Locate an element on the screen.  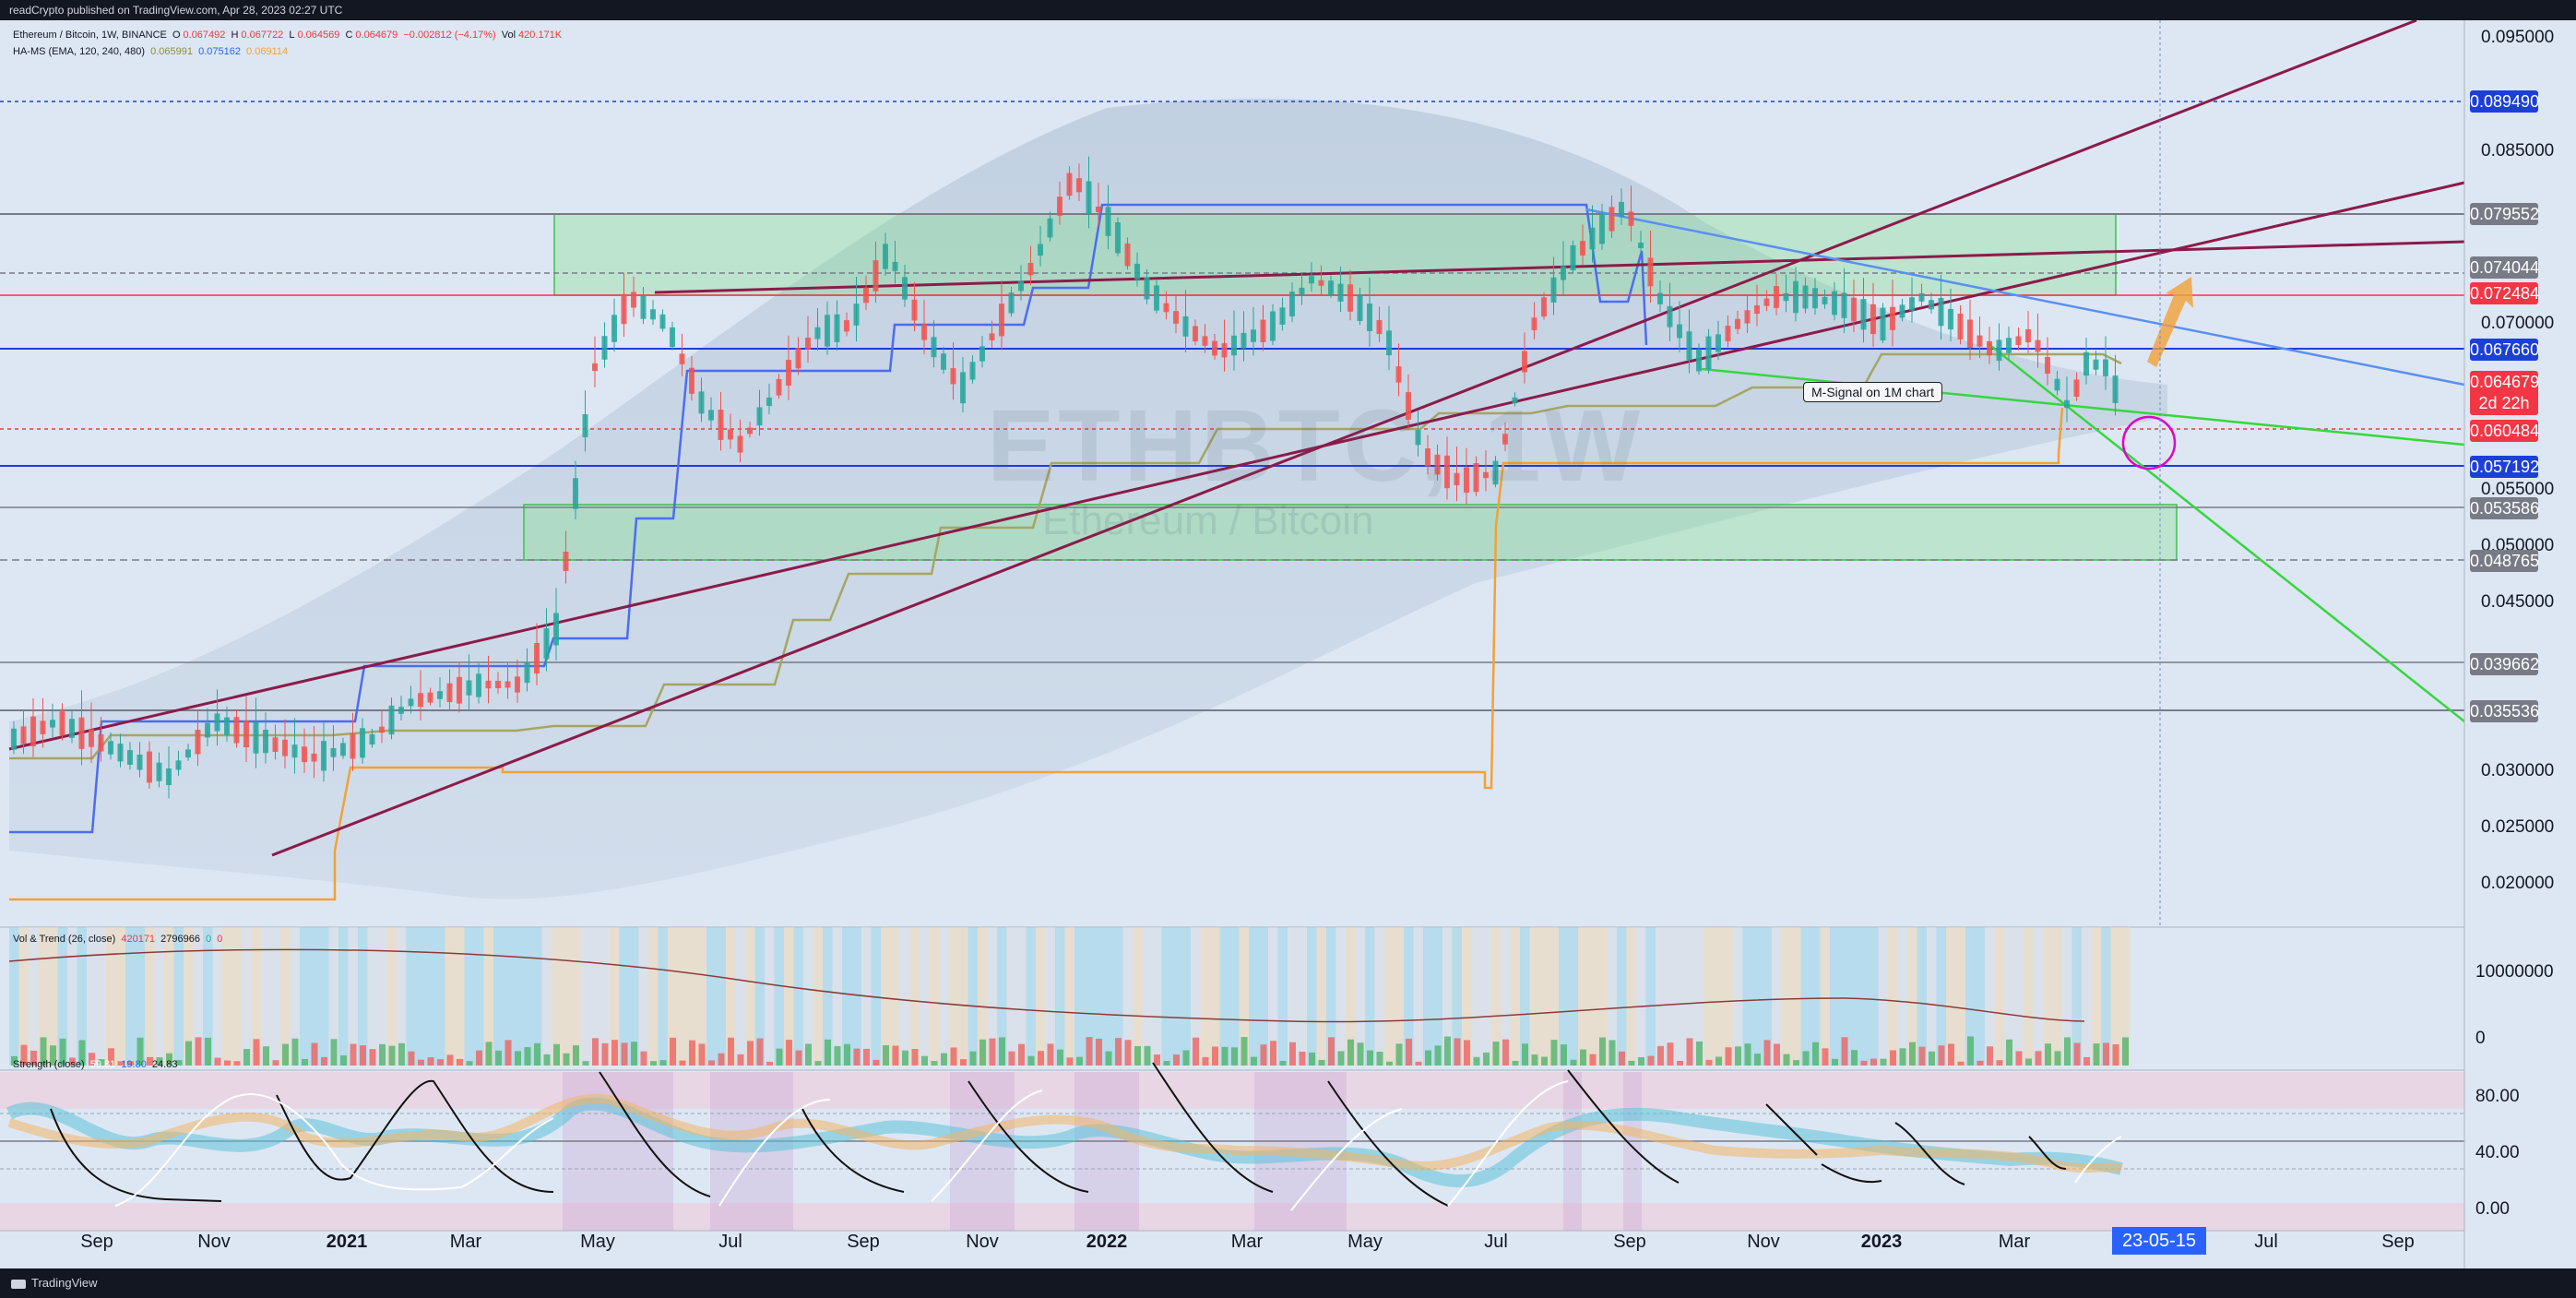
price-box-level: 0.079552 is located at coordinates (2505, 214).